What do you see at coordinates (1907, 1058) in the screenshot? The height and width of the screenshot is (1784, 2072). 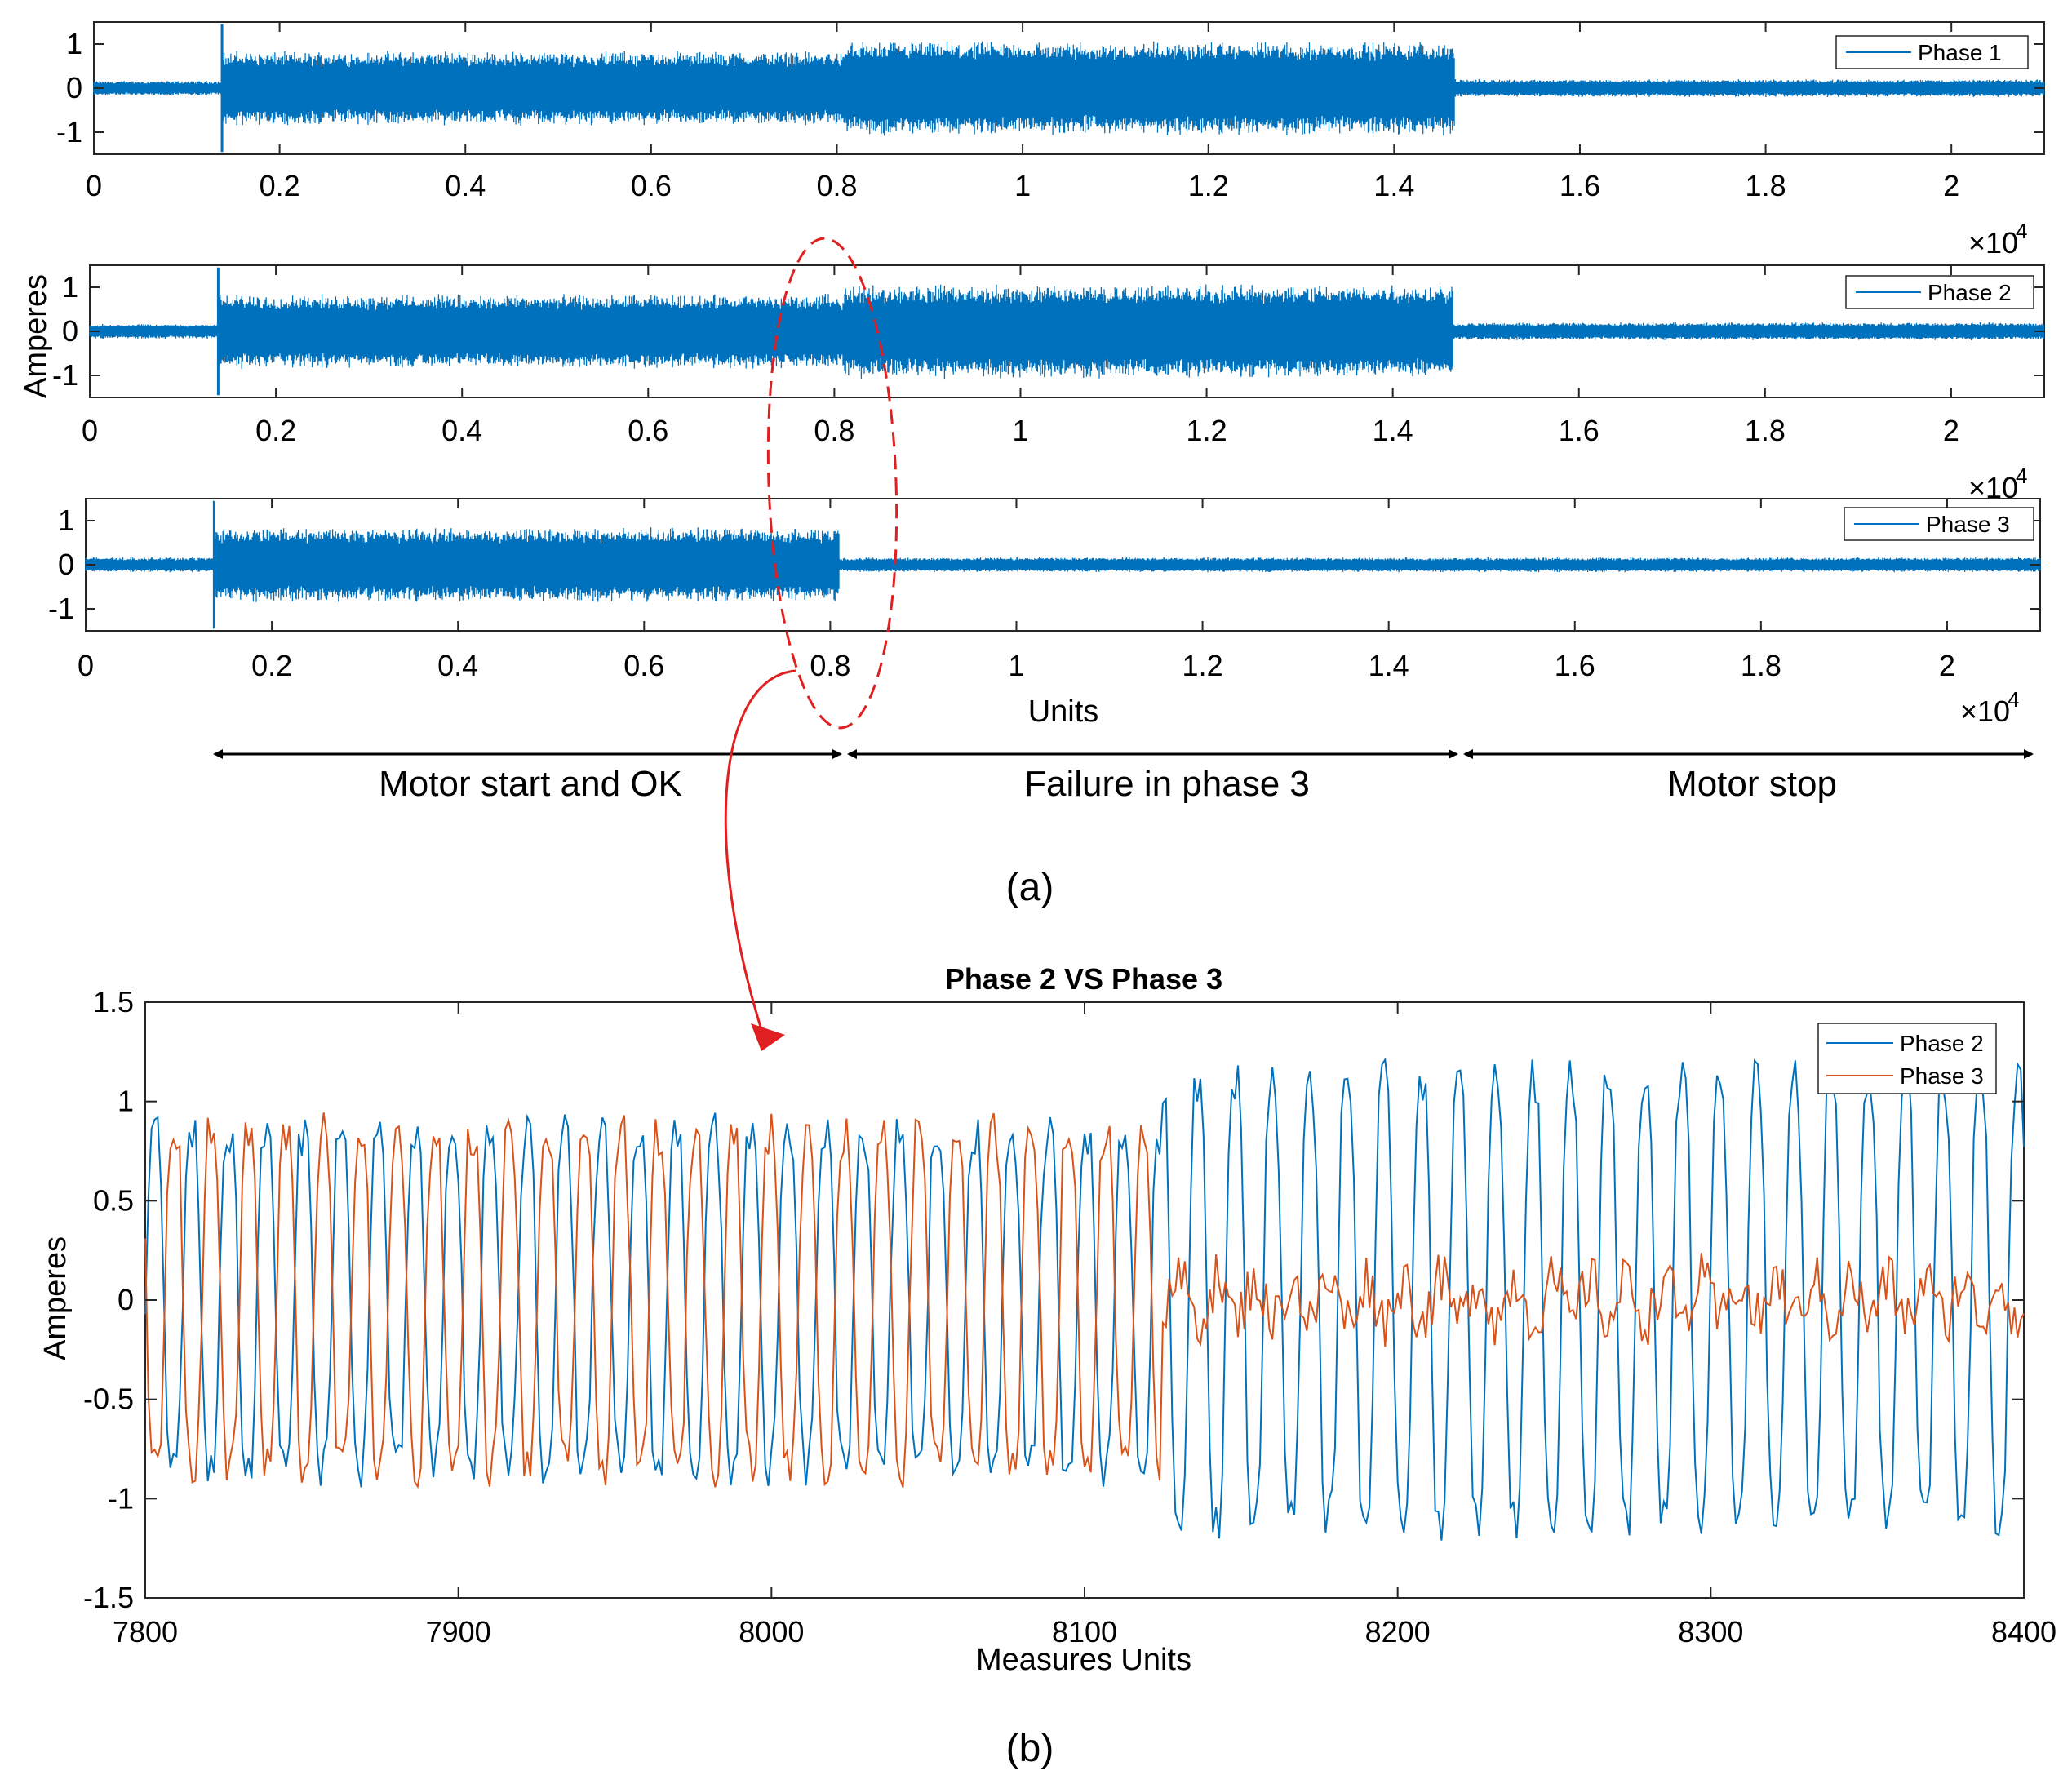 I see `legend-box` at bounding box center [1907, 1058].